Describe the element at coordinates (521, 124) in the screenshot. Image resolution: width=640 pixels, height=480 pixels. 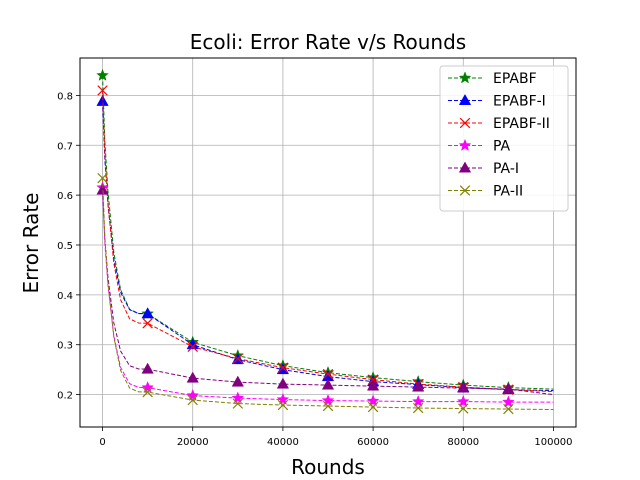
I see `legend-label: EPABF-II` at that location.